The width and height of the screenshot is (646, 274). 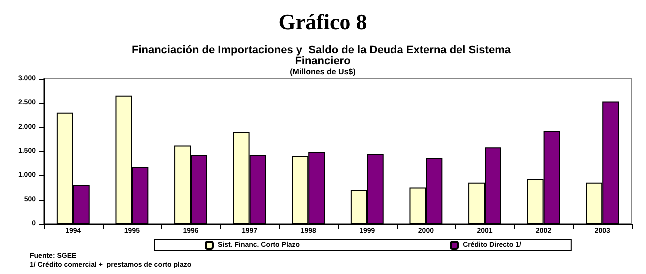 What do you see at coordinates (323, 22) in the screenshot?
I see `chart-title: Gráfico 8` at bounding box center [323, 22].